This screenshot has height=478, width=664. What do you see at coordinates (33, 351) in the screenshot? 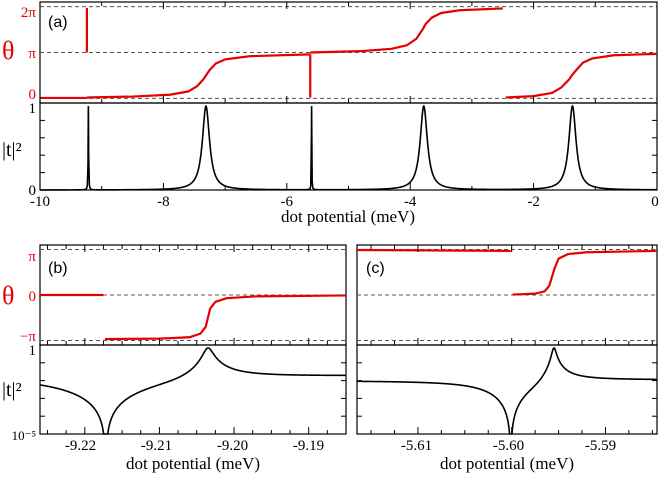
I see `panel-b-trans-ytick-max: 1` at bounding box center [33, 351].